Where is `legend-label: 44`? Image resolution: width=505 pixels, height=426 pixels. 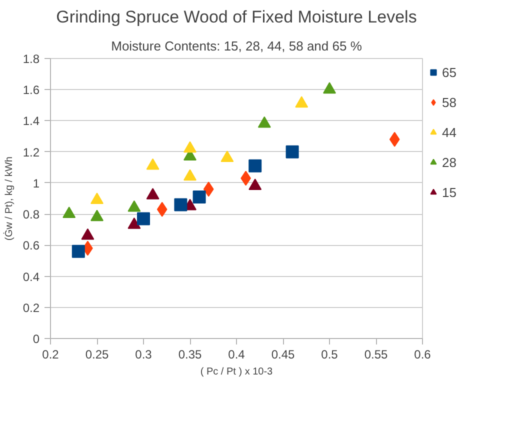 legend-label: 44 is located at coordinates (450, 132).